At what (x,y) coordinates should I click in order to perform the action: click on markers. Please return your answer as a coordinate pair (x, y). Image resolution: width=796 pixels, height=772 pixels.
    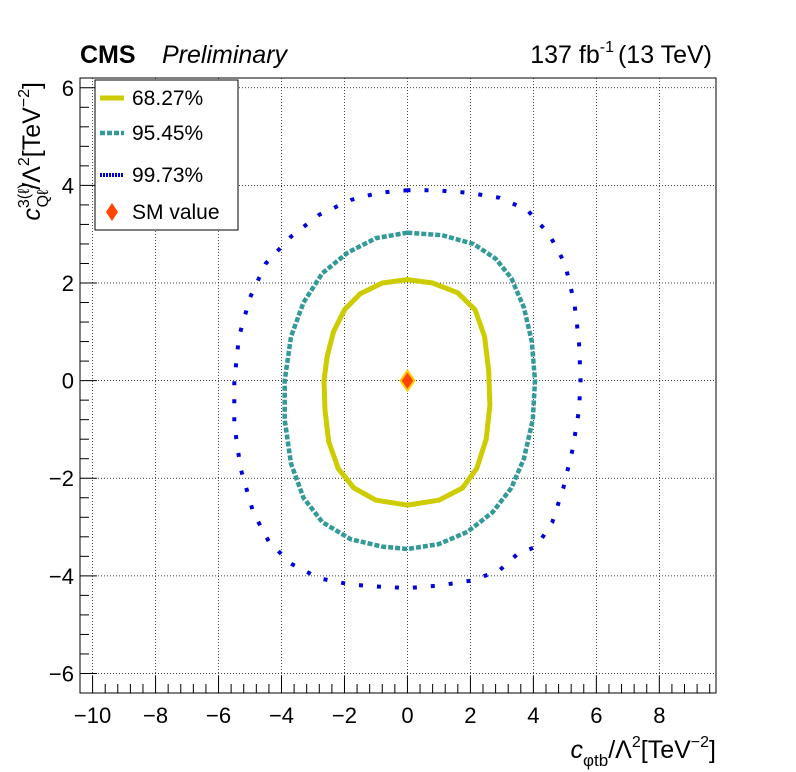
    Looking at the image, I should click on (407, 380).